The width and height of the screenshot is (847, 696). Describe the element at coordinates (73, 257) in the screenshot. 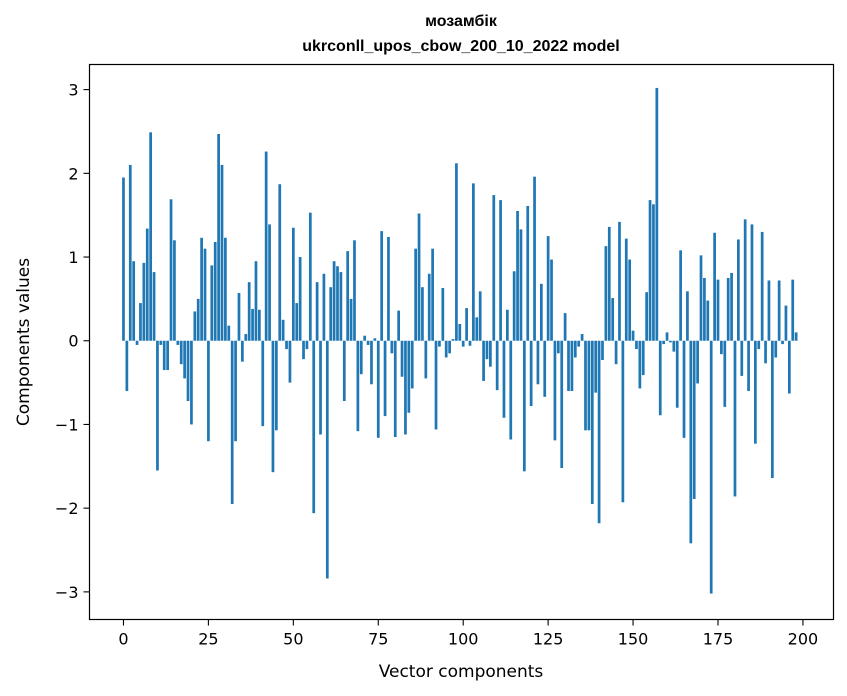

I see `y-tick-label: 1` at that location.